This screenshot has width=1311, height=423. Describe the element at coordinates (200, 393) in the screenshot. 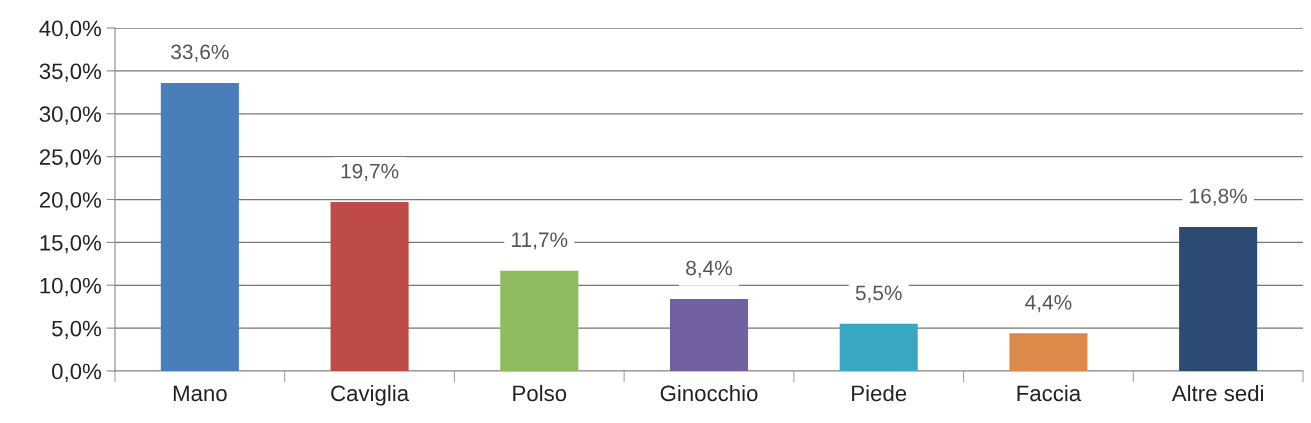

I see `x-tick-label: Mano` at that location.